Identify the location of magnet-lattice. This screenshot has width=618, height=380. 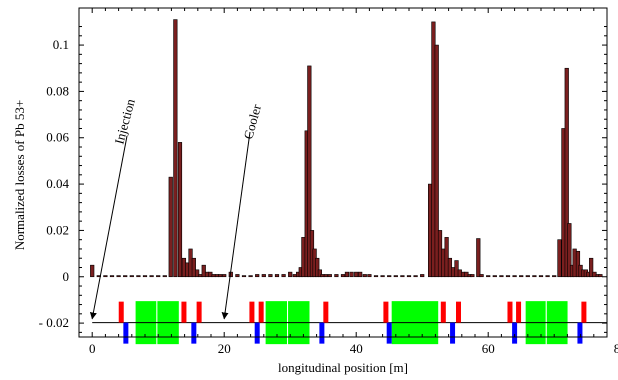
(349, 323).